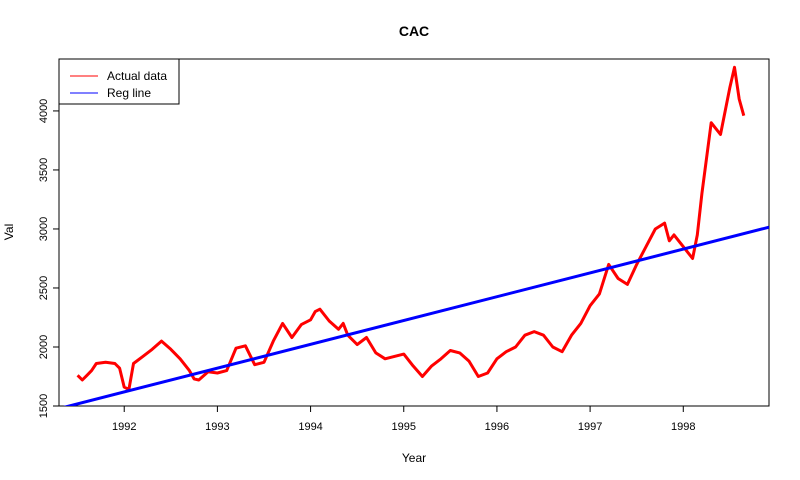  I want to click on x-axis: 1992 1993 1994 1995 1996 1997 1998, so click(404, 419).